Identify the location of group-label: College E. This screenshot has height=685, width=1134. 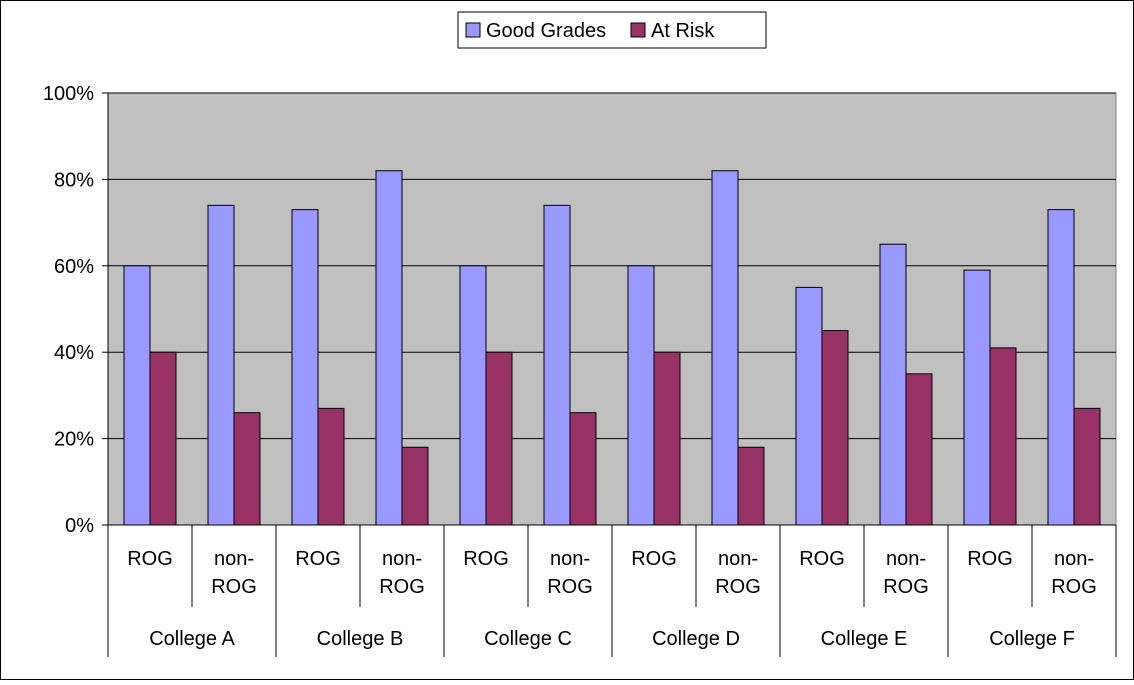
(864, 639).